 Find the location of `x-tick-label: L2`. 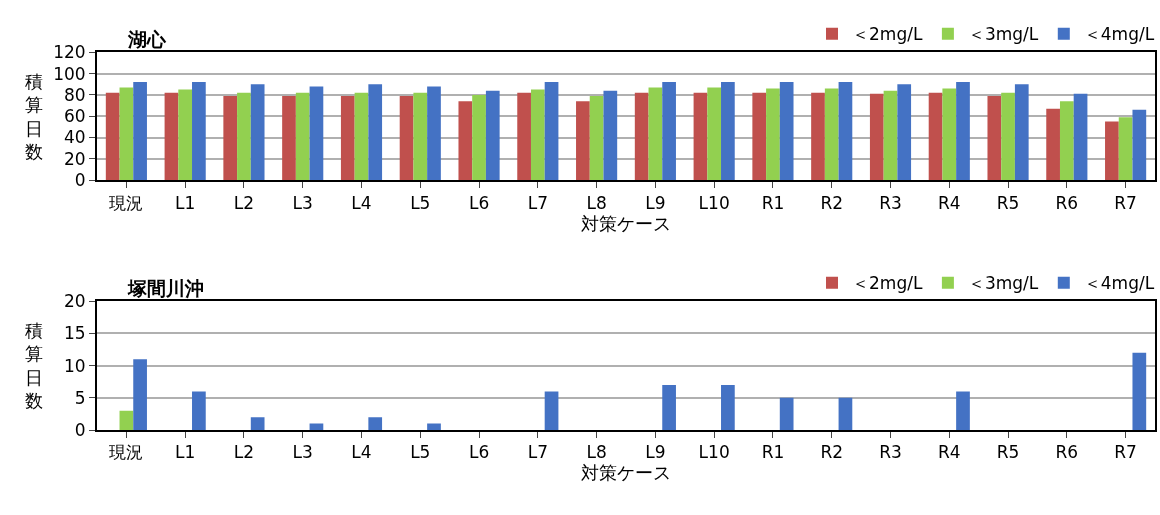

x-tick-label: L2 is located at coordinates (244, 202).